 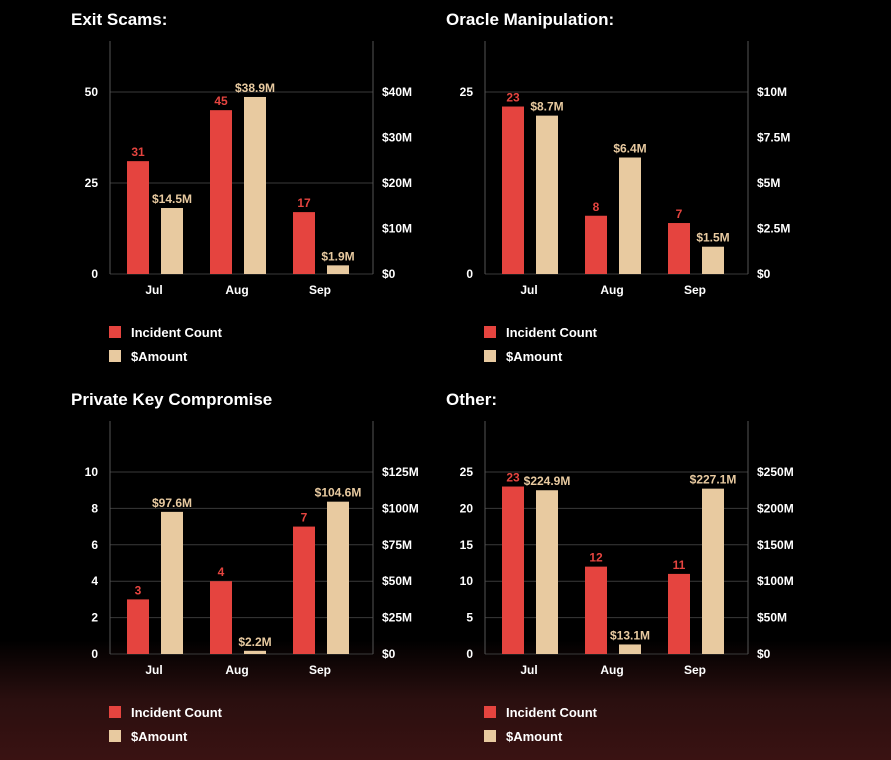 I want to click on data-label-amount: $14.5M, so click(x=172, y=199).